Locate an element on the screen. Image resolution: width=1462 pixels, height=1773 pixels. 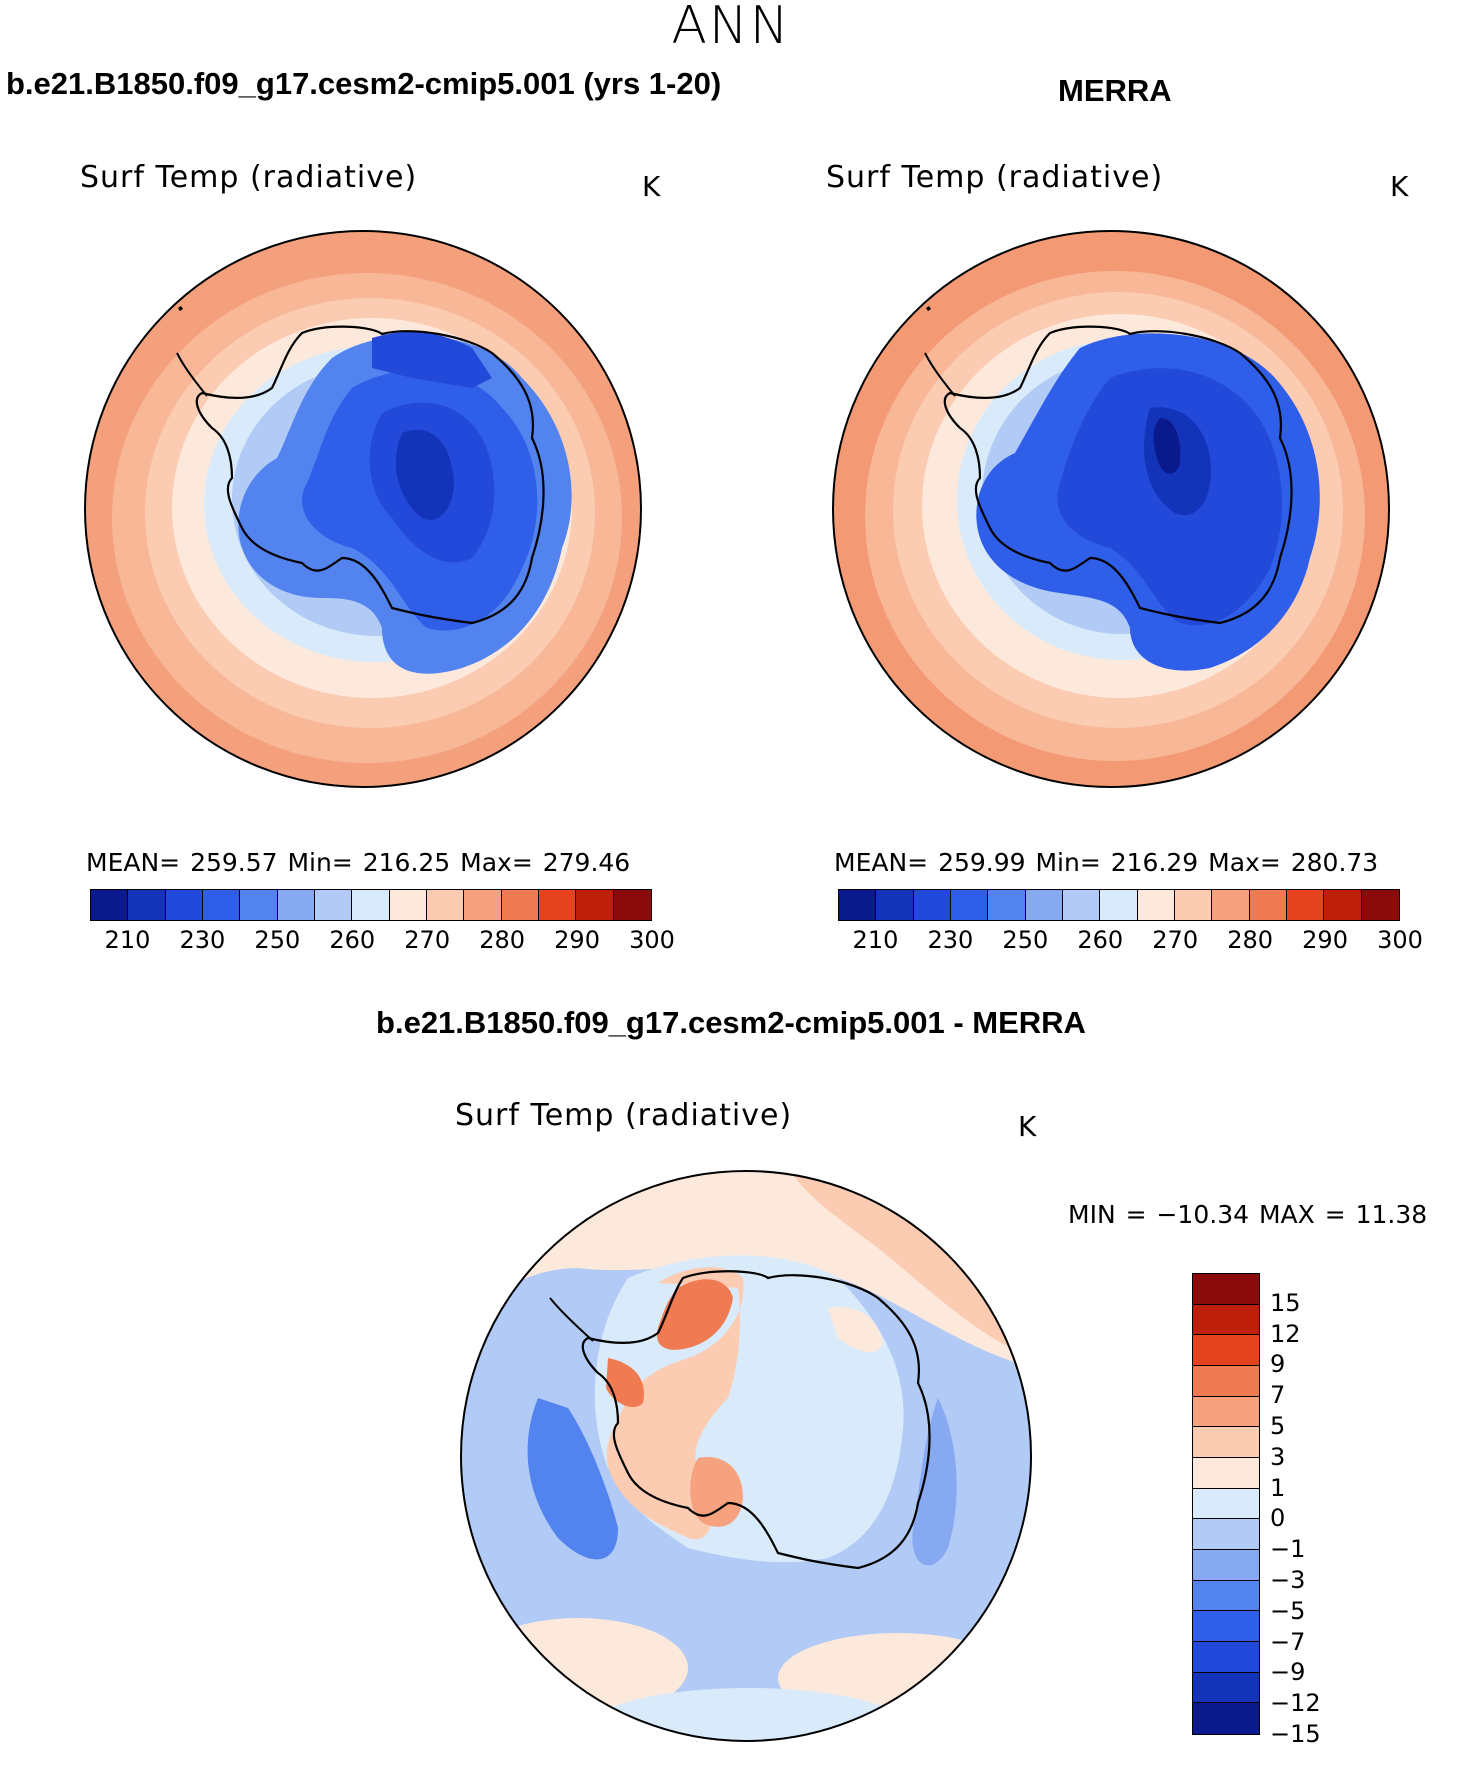
model-polar-map is located at coordinates (363, 509).